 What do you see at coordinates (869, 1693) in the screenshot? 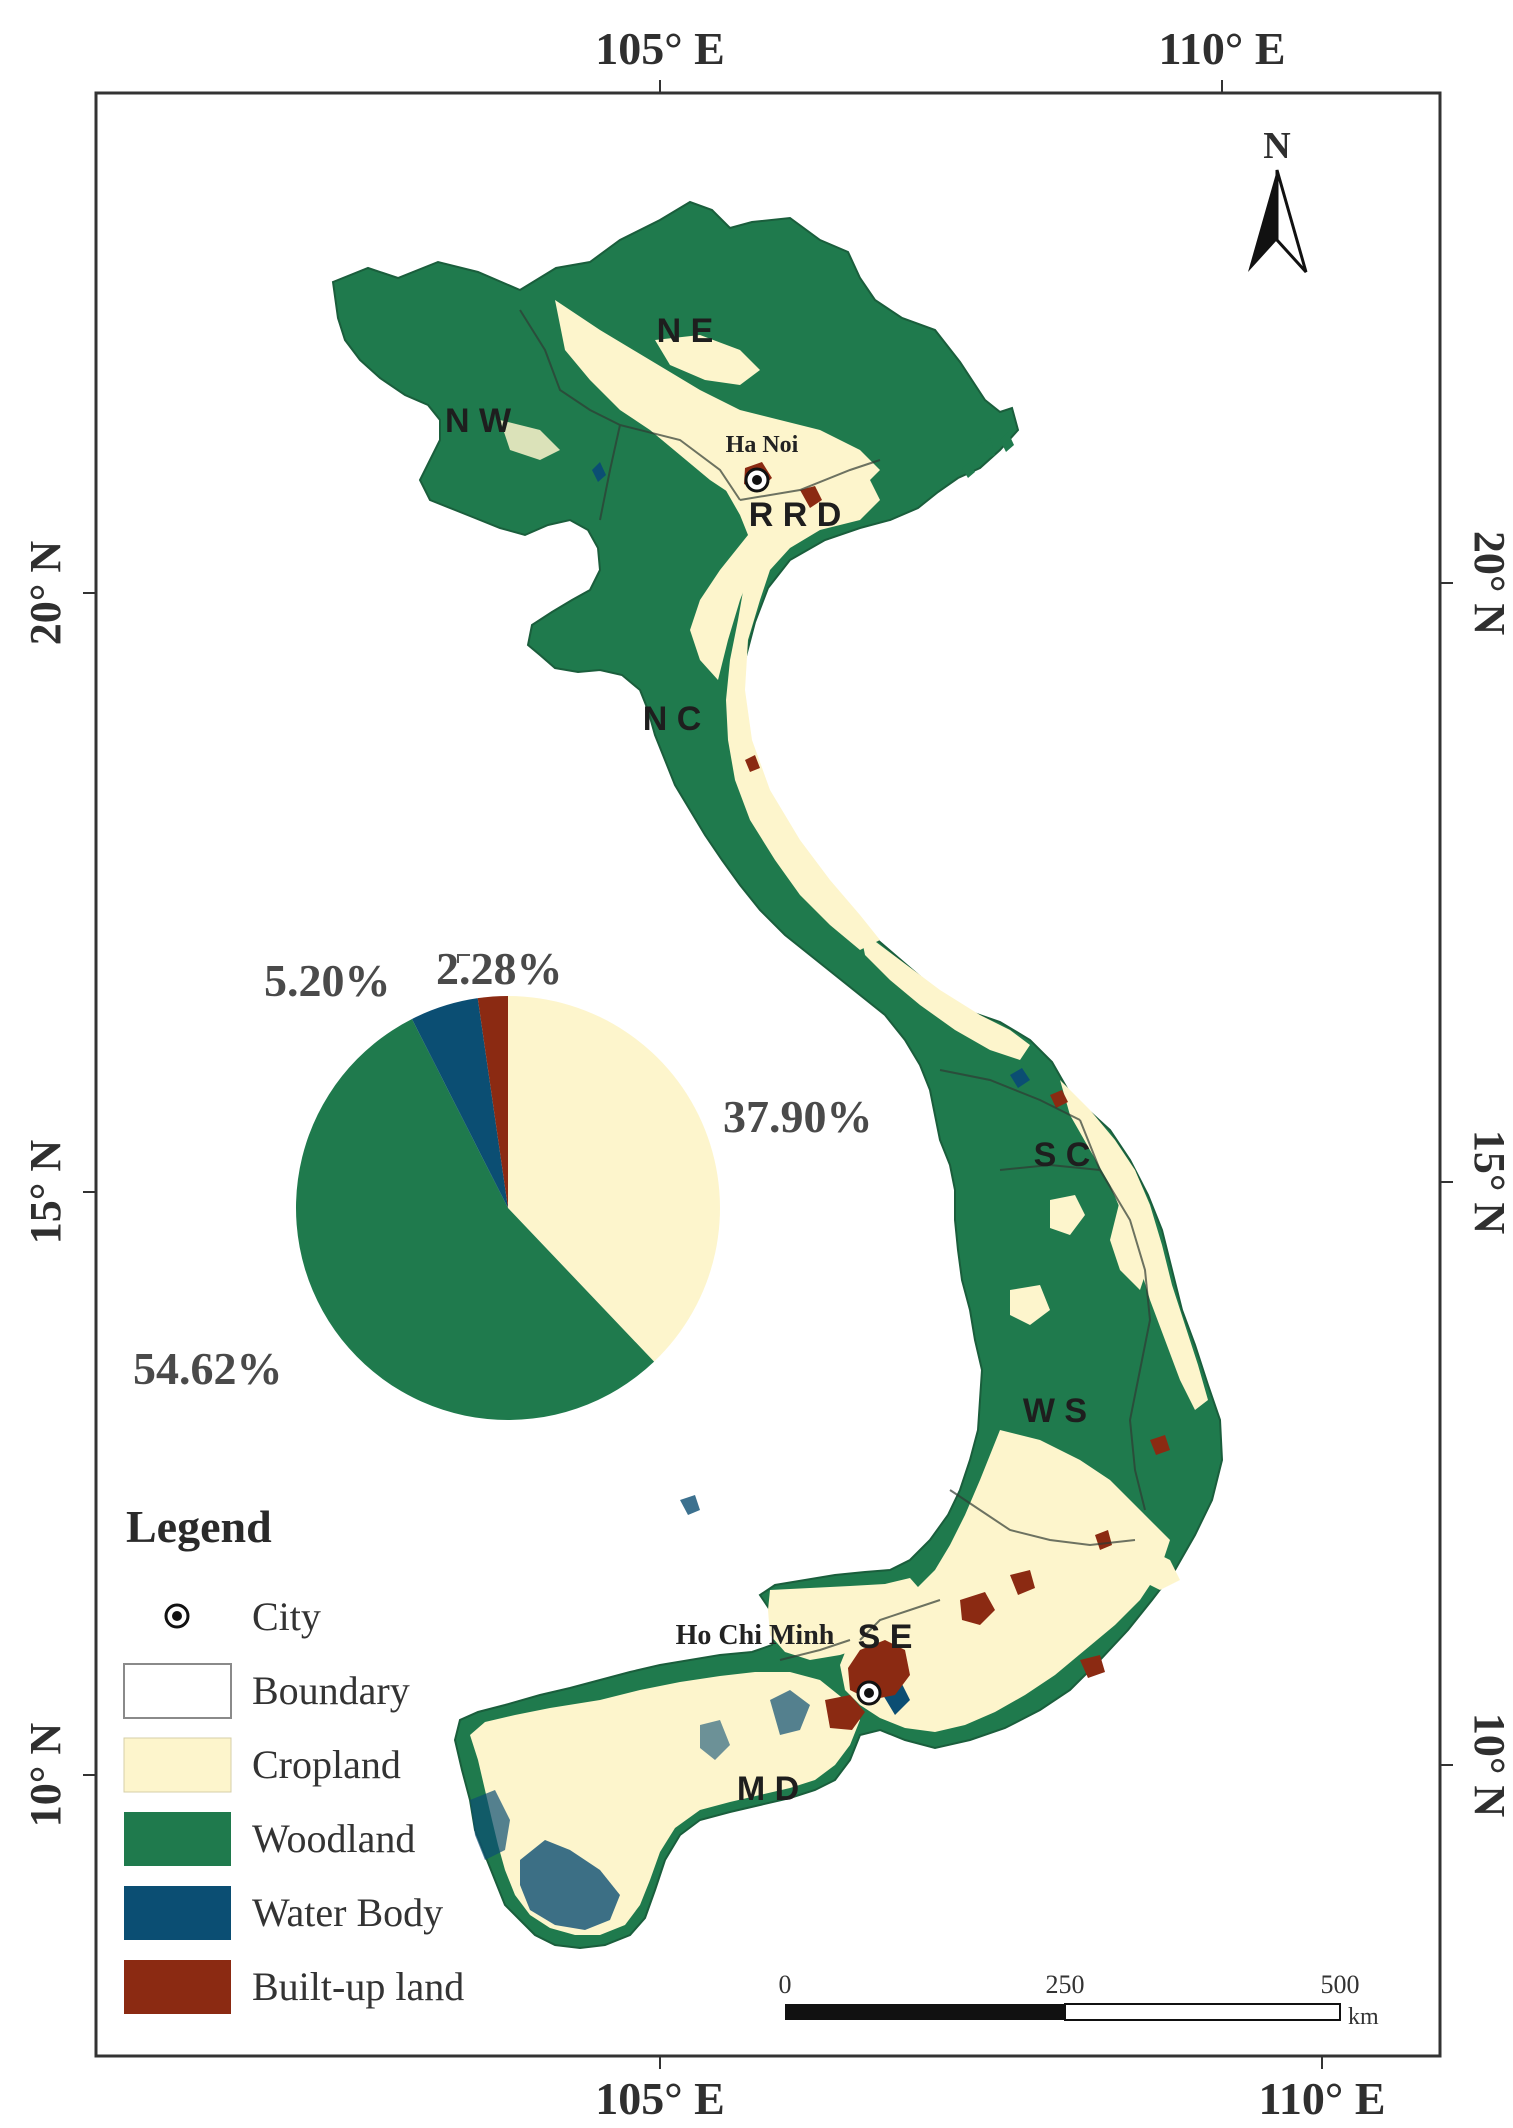
I see `city-marker-ho-chi-minh` at bounding box center [869, 1693].